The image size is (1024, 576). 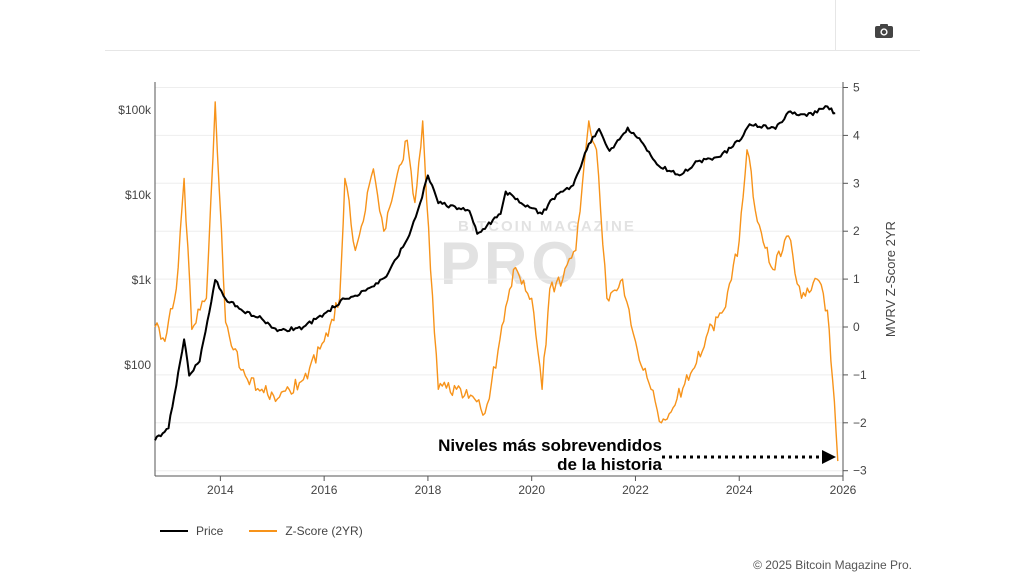 What do you see at coordinates (324, 531) in the screenshot?
I see `legend-label-zscore: Z-Score (2YR)` at bounding box center [324, 531].